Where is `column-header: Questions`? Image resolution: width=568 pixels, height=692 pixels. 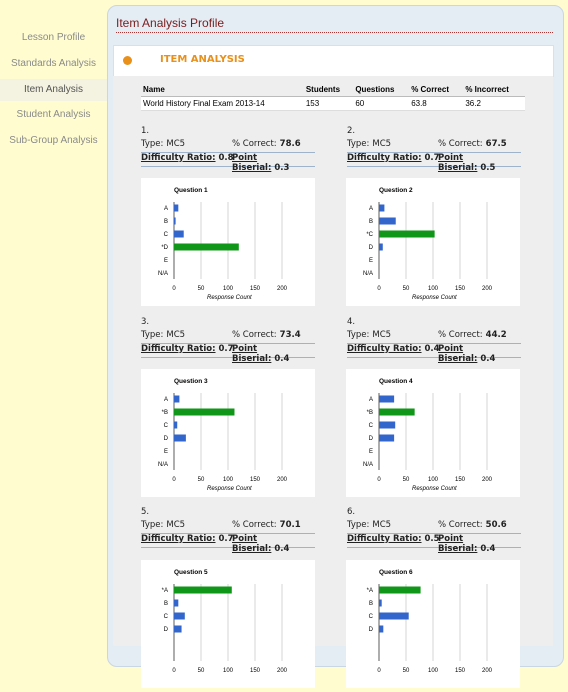 column-header: Questions is located at coordinates (381, 90).